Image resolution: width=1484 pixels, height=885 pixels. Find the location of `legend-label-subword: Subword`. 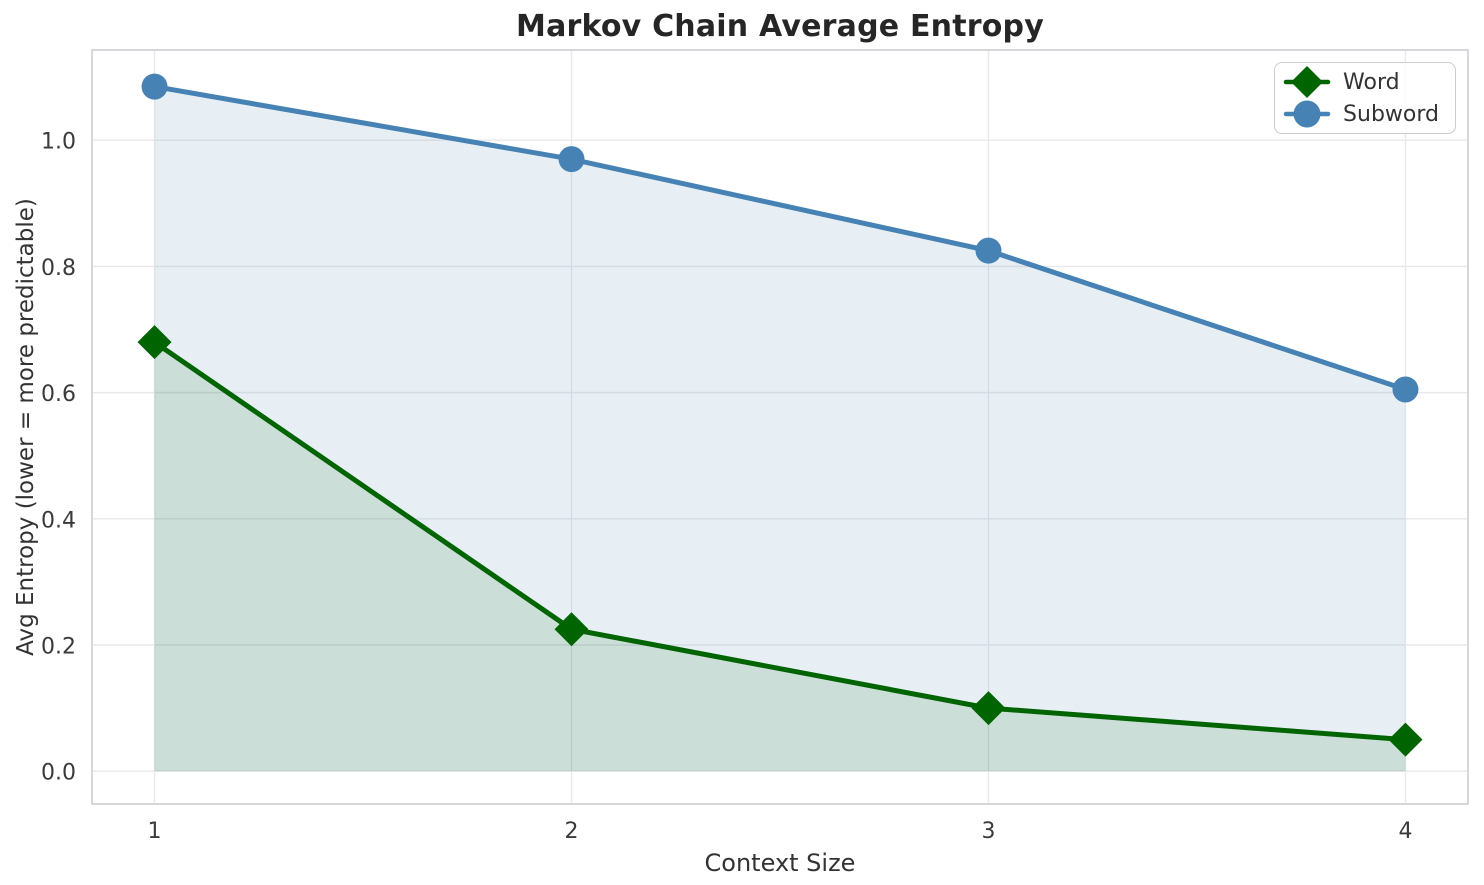

legend-label-subword: Subword is located at coordinates (1391, 114).